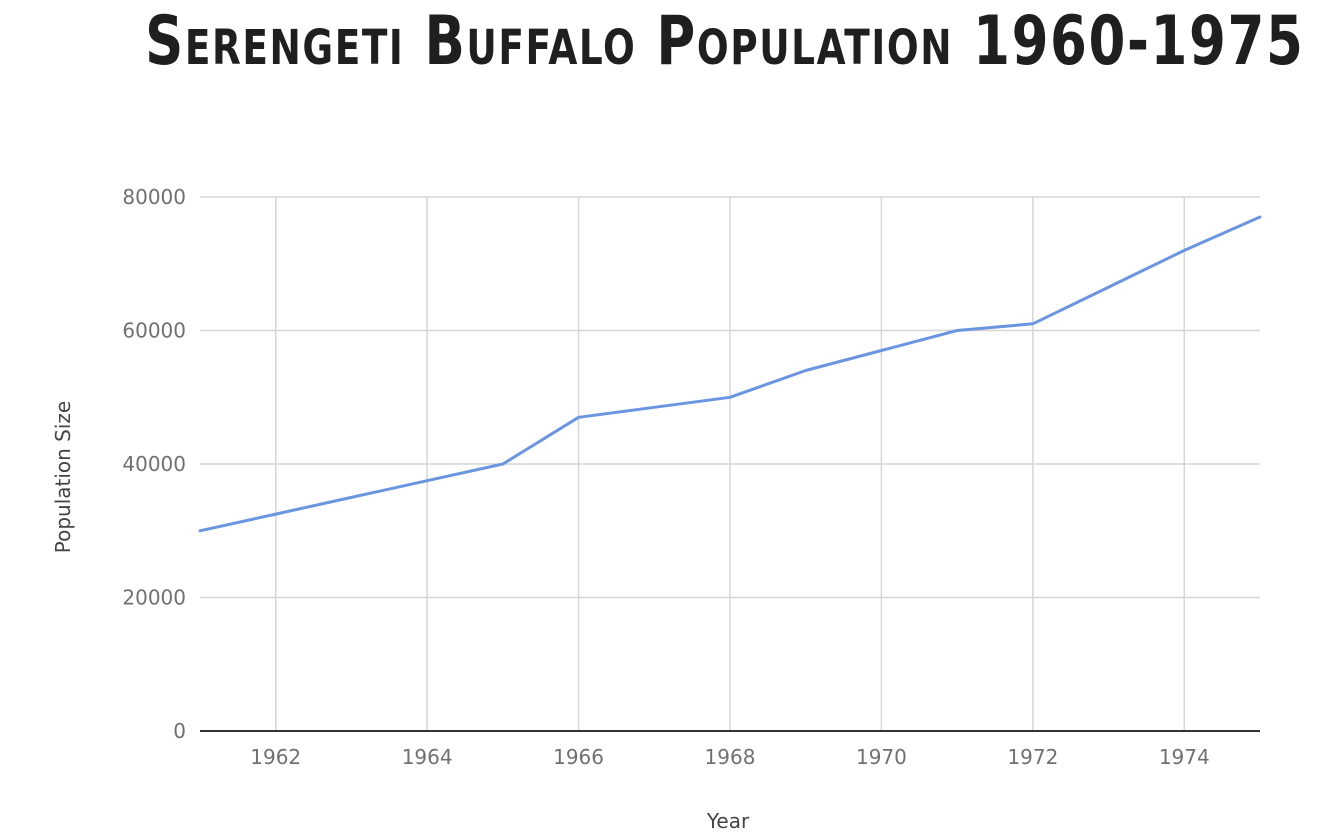 The height and width of the screenshot is (837, 1319). Describe the element at coordinates (154, 197) in the screenshot. I see `y-tick-label: 80000` at that location.